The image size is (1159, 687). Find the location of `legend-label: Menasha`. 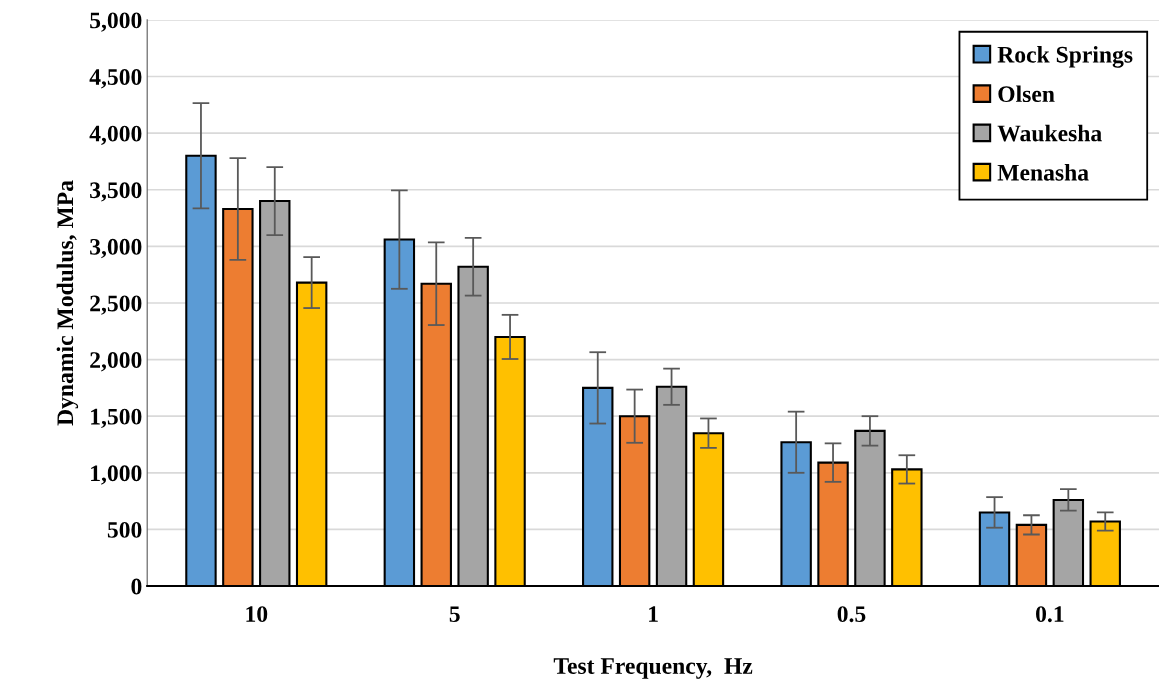

legend-label: Menasha is located at coordinates (1043, 172).